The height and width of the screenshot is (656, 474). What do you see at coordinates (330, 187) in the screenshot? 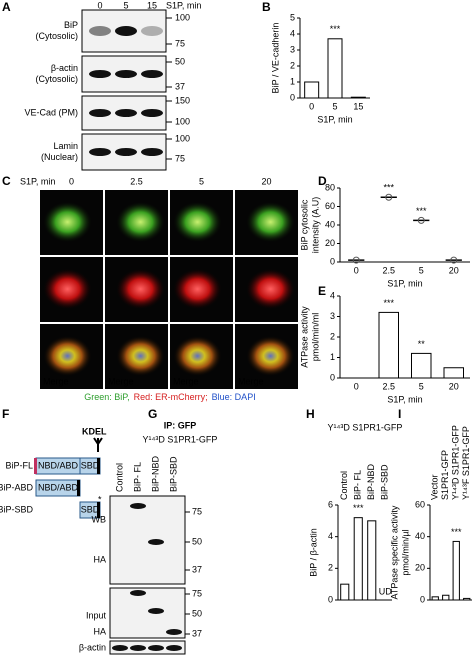
I see `y-tick-label: 80` at bounding box center [330, 187].